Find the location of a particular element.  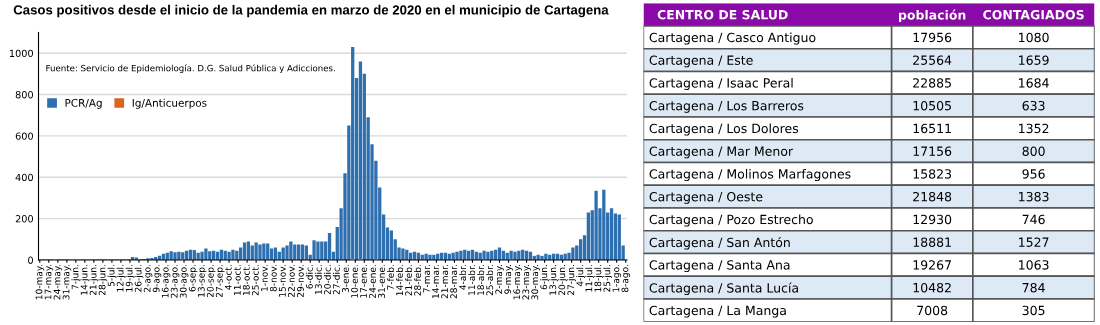

annotation: Fuente: Servicio de Epidemiología. D.G. Salud Pública y Adicciones. is located at coordinates (190, 69).